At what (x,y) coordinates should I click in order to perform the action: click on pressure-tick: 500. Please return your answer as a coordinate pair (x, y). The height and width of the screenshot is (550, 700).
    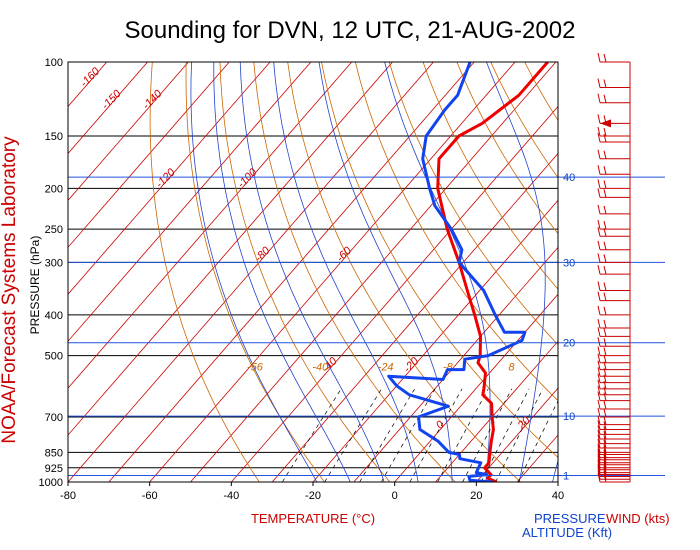
    Looking at the image, I should click on (54, 357).